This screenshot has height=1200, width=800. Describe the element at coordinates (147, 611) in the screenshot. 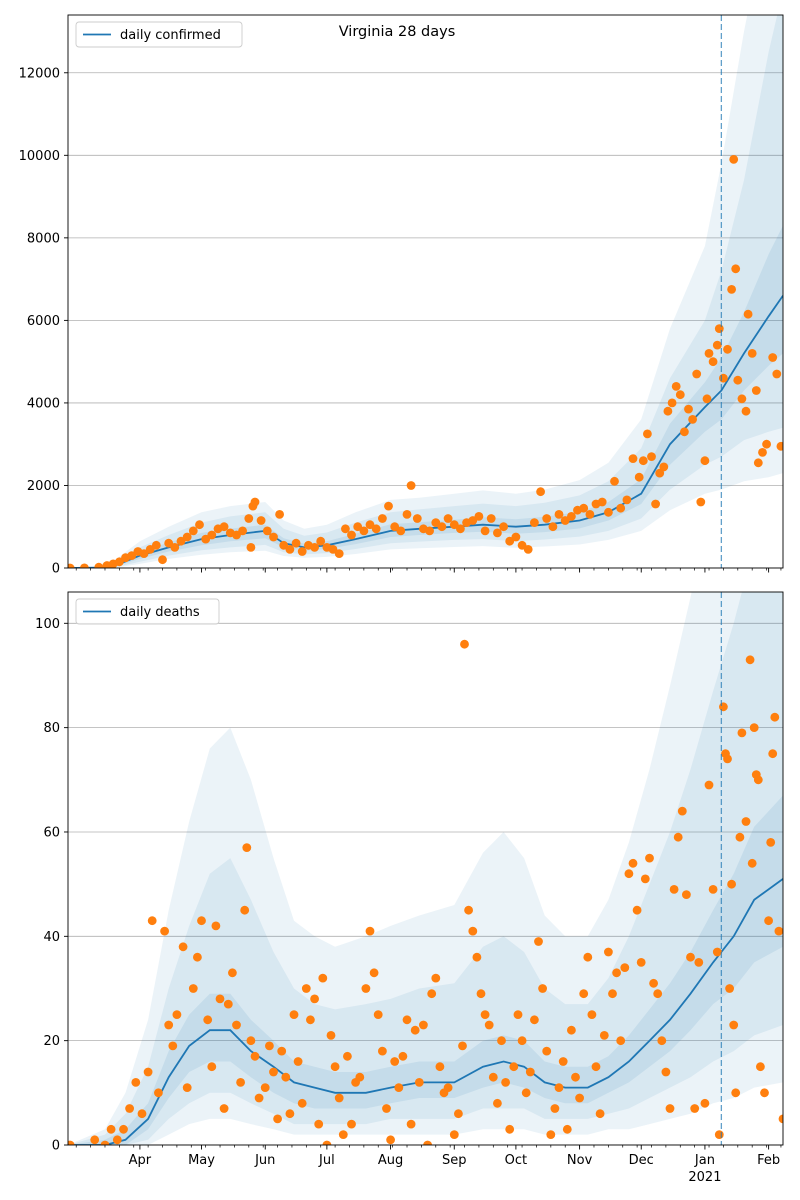

I see `legend: daily deaths` at that location.